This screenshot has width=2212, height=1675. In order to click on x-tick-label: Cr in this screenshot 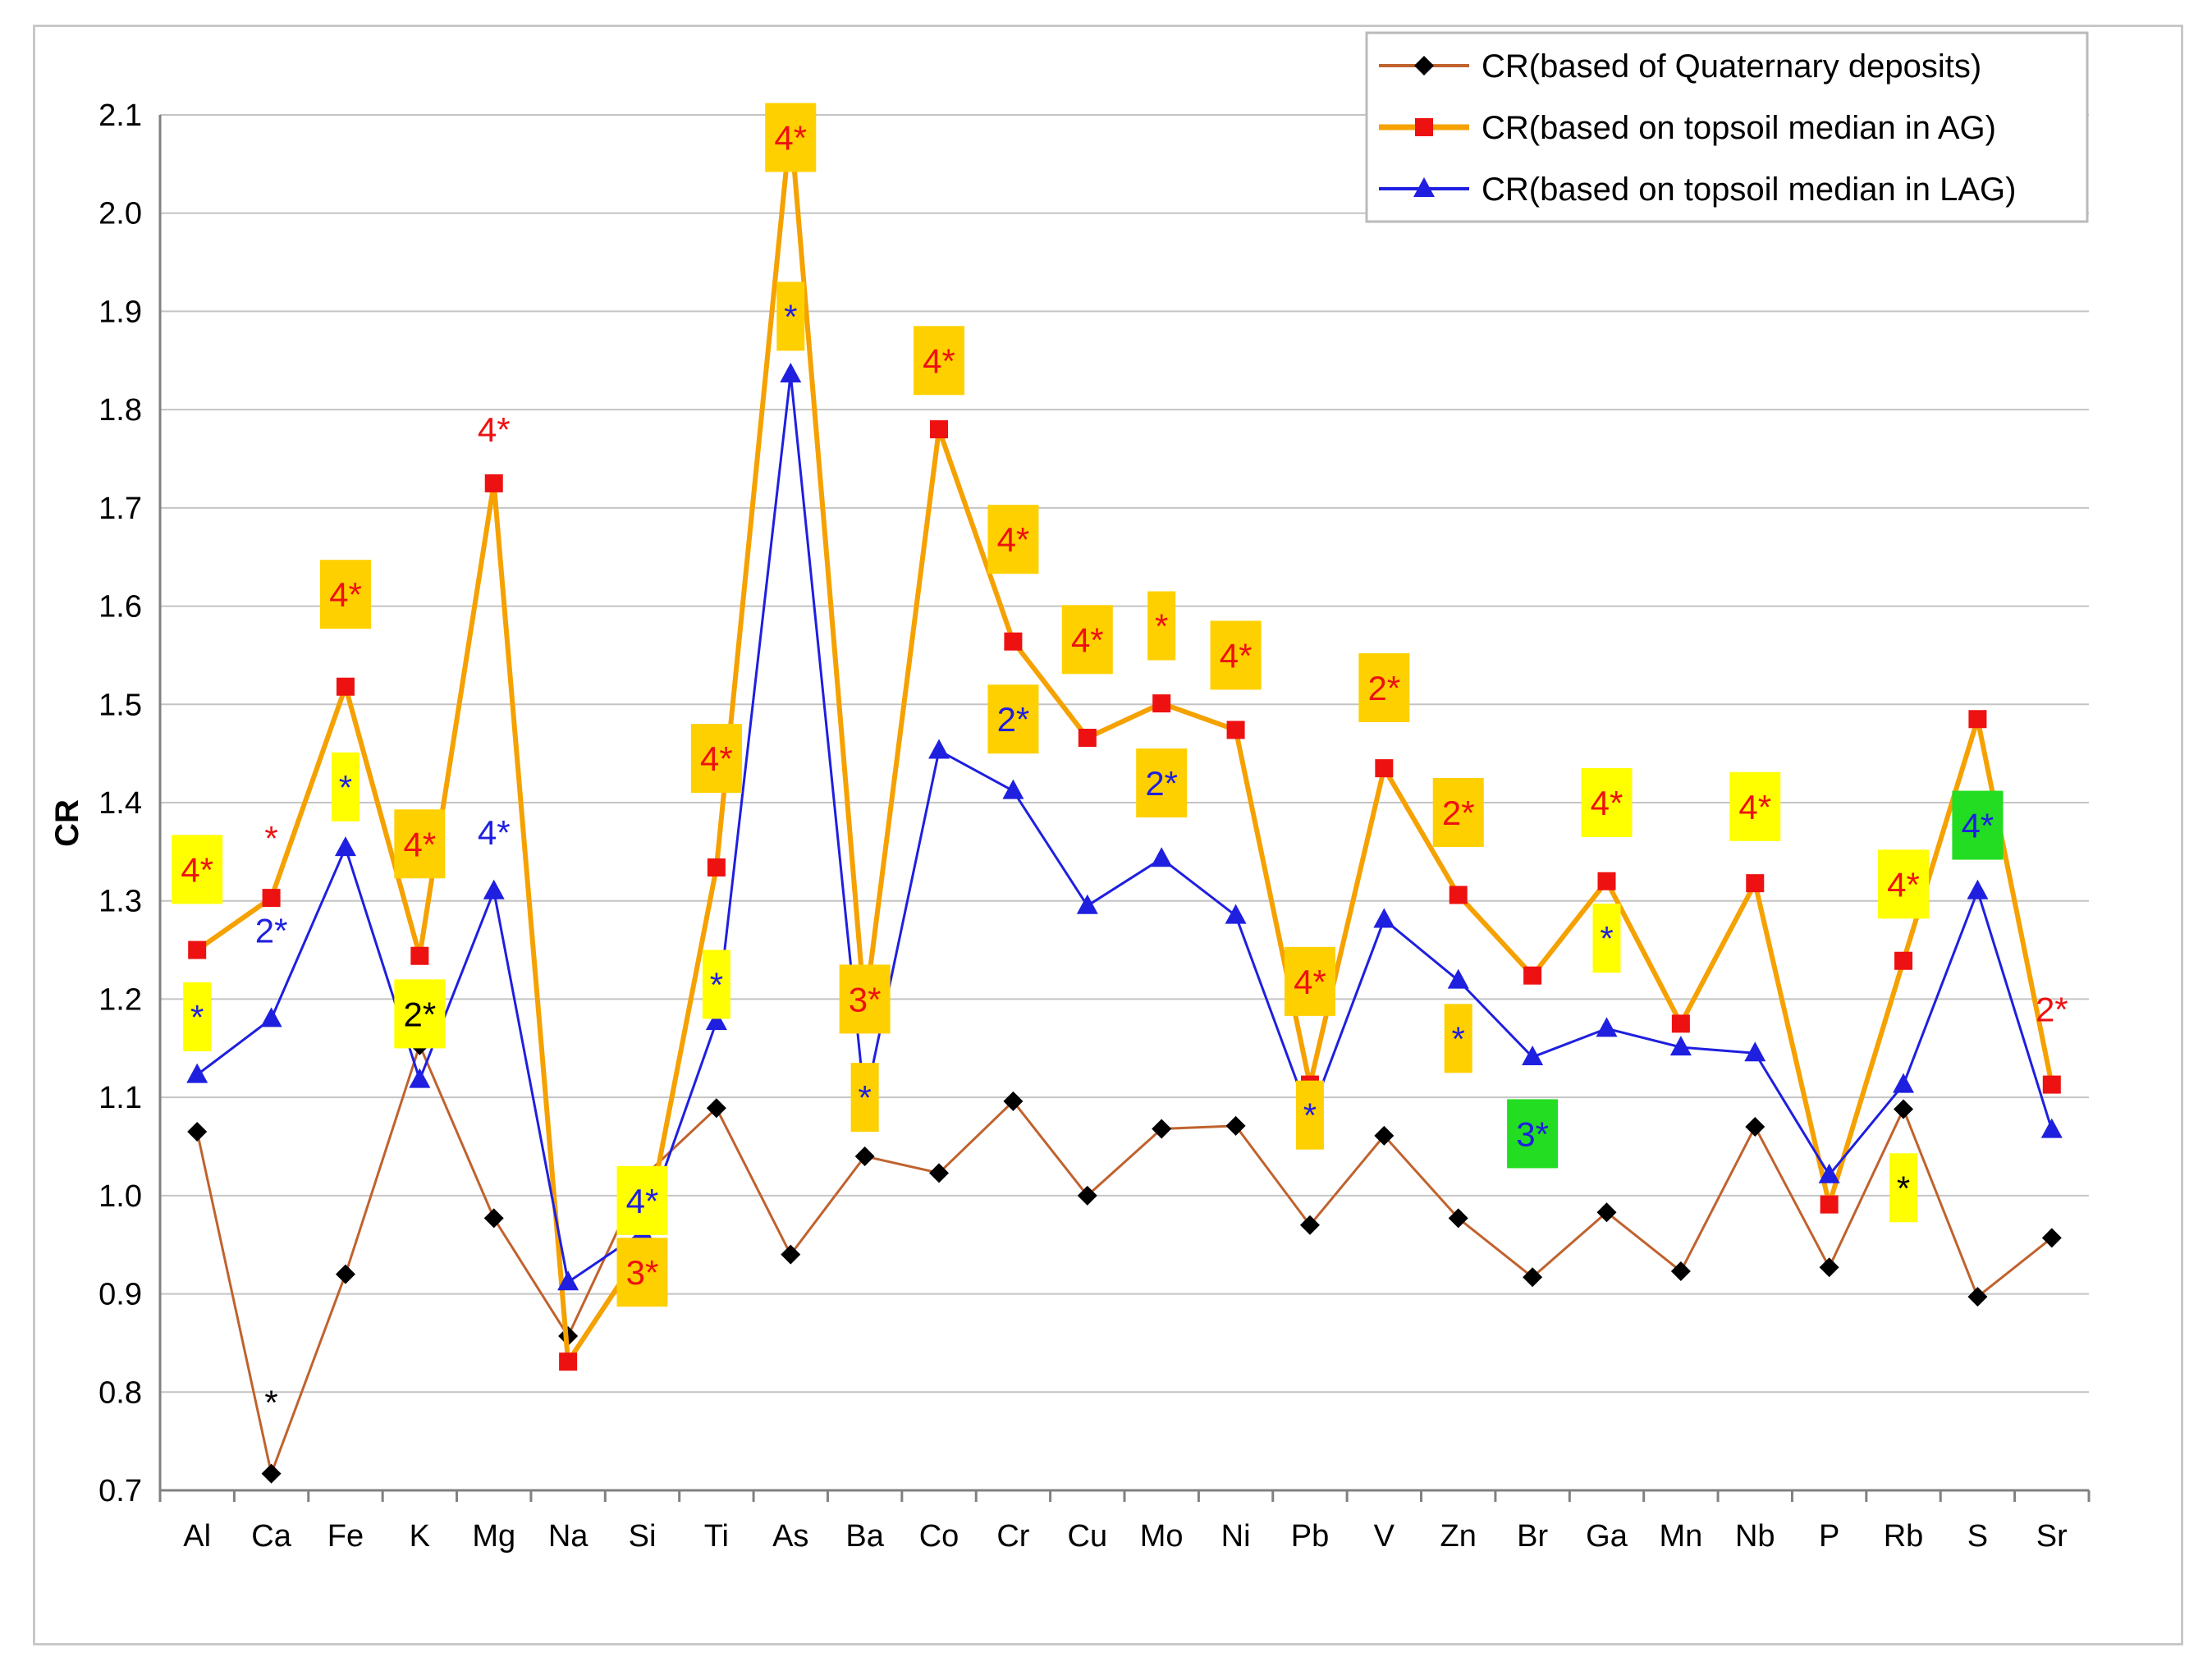, I will do `click(1013, 1536)`.